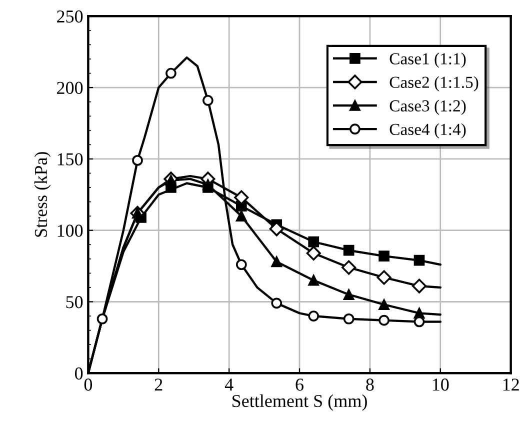 This screenshot has height=425, width=525. Describe the element at coordinates (428, 130) in the screenshot. I see `legend-label: Case4 (1:4)` at that location.